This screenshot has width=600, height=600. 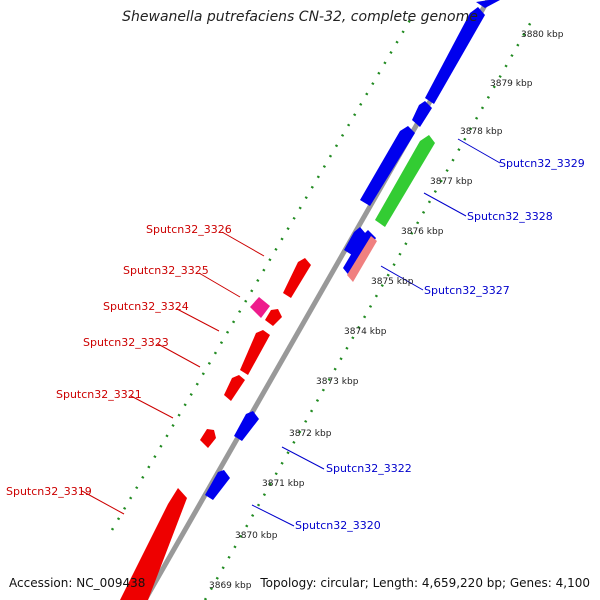 I want to click on gene-3327-pink, so click(x=362, y=259).